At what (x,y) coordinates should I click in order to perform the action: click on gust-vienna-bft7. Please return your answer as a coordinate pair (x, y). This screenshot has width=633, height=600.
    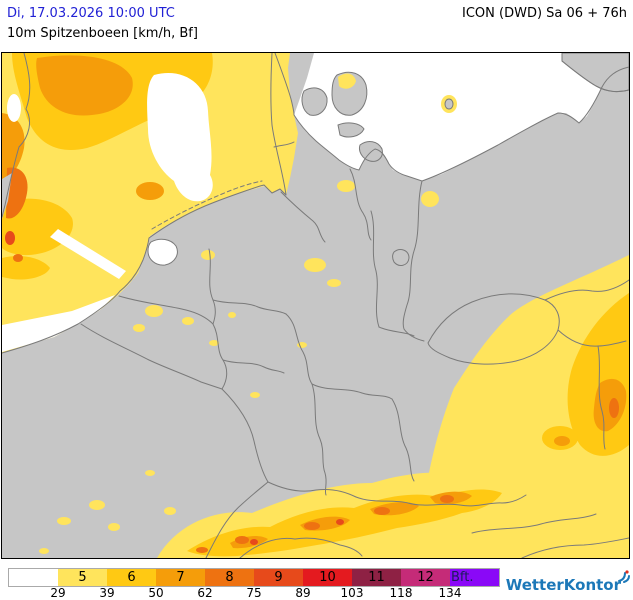
    Looking at the image, I should click on (562, 441).